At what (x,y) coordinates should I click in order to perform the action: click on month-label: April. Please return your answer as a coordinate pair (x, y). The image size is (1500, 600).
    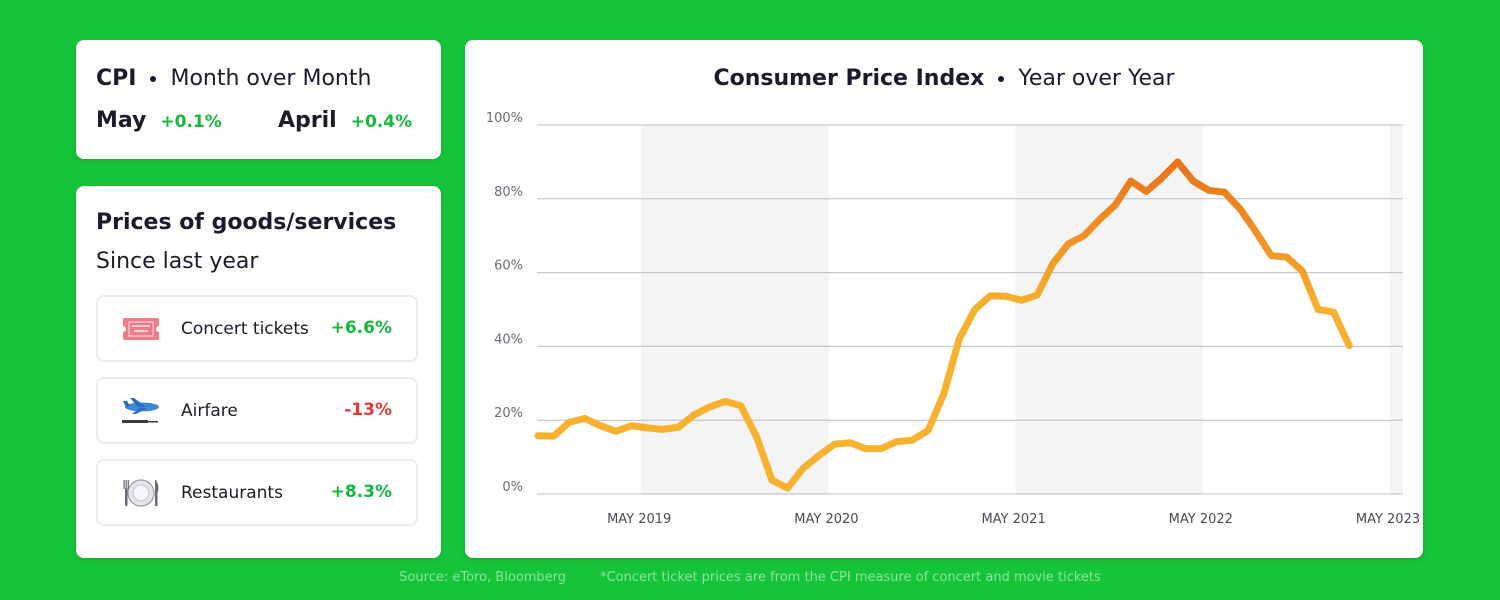
    Looking at the image, I should click on (307, 120).